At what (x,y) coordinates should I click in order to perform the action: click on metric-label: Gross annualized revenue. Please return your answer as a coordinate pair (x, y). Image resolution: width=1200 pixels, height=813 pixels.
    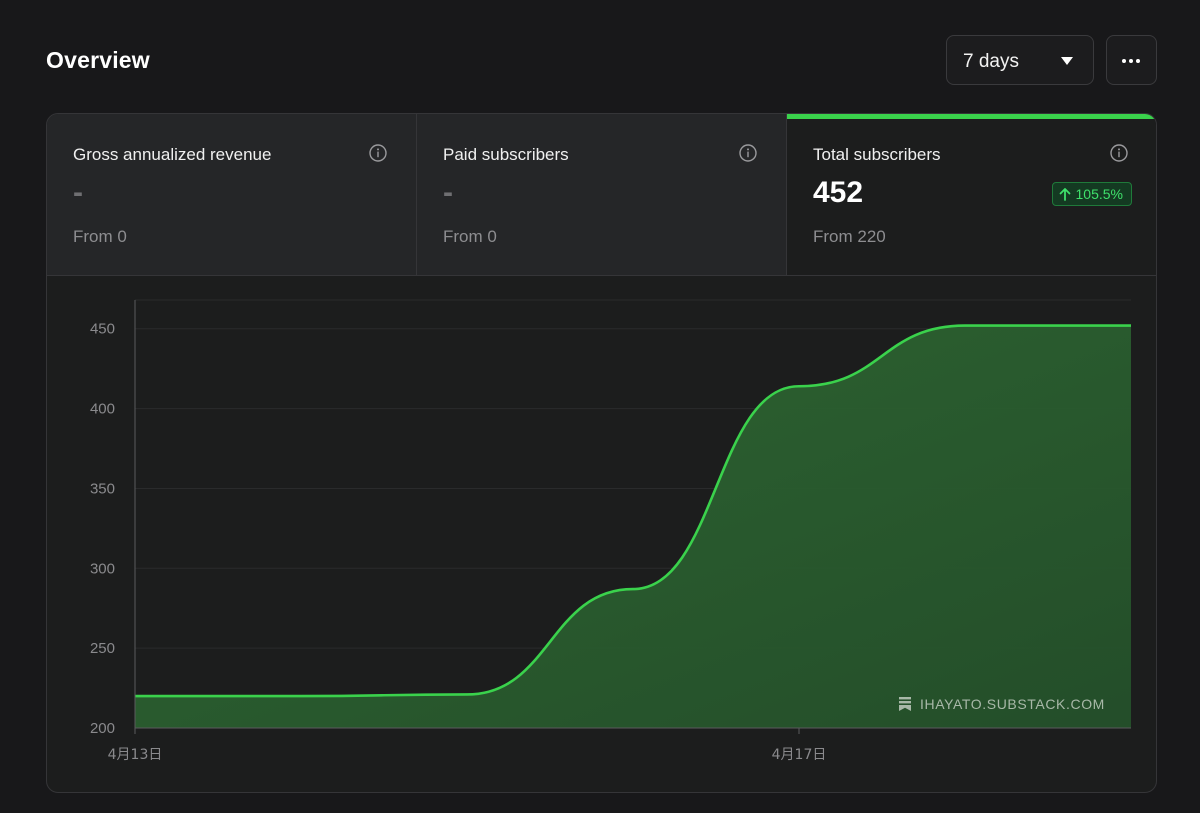
    Looking at the image, I should click on (172, 154).